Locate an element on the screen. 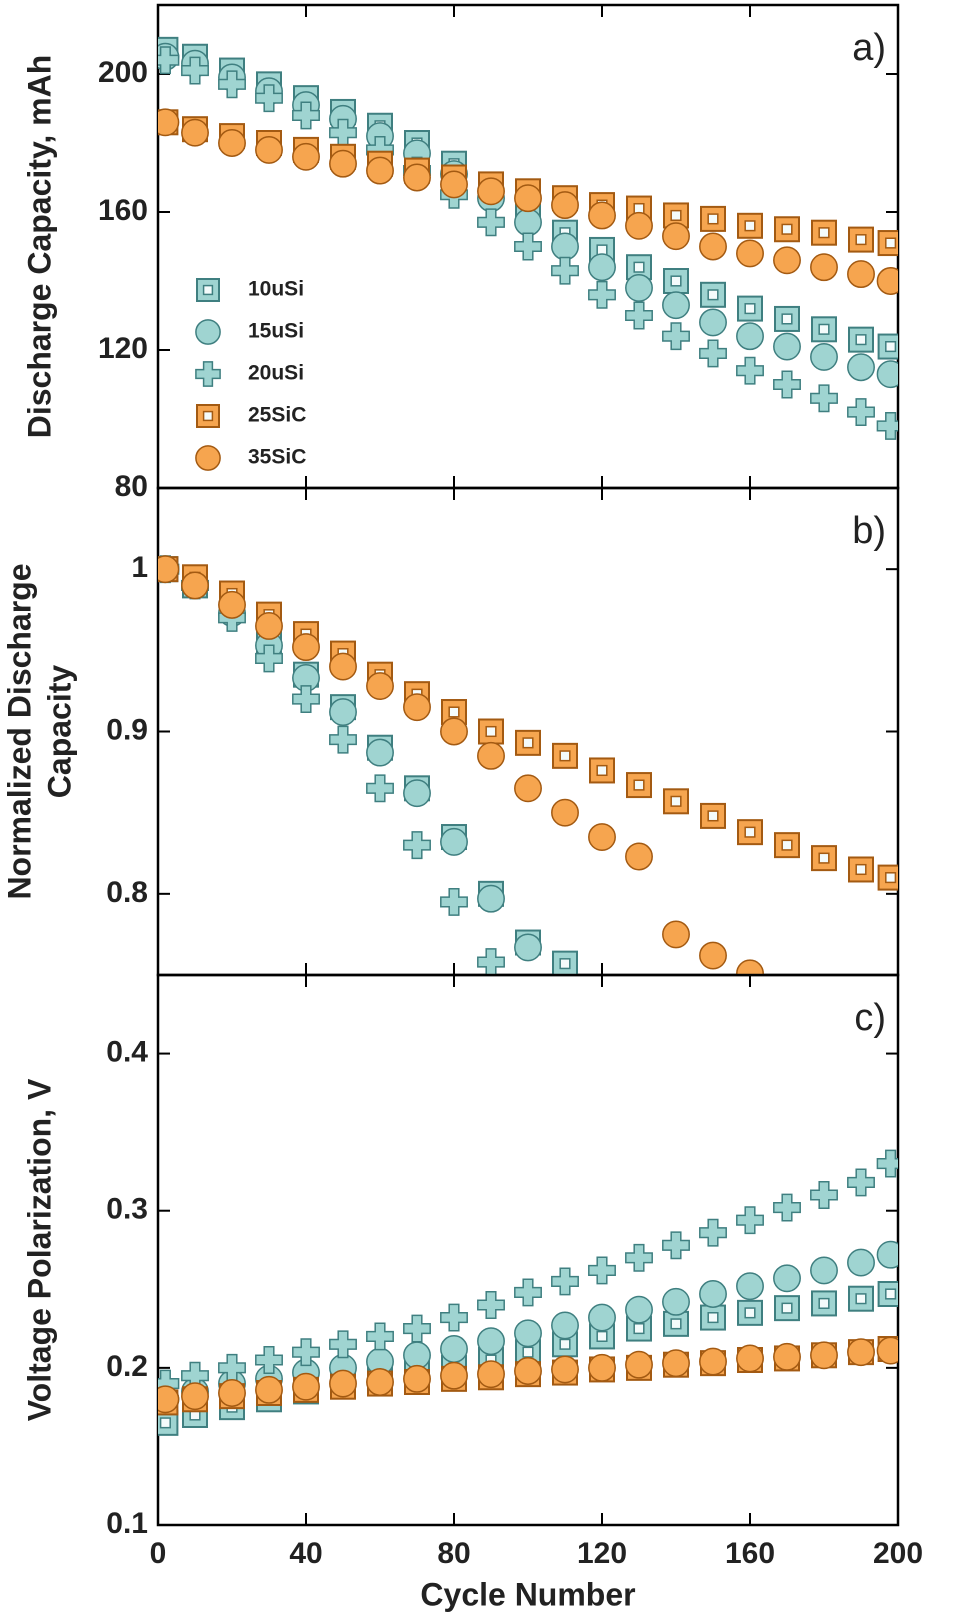 The height and width of the screenshot is (1622, 961). legend-label: 10uSi is located at coordinates (276, 289).